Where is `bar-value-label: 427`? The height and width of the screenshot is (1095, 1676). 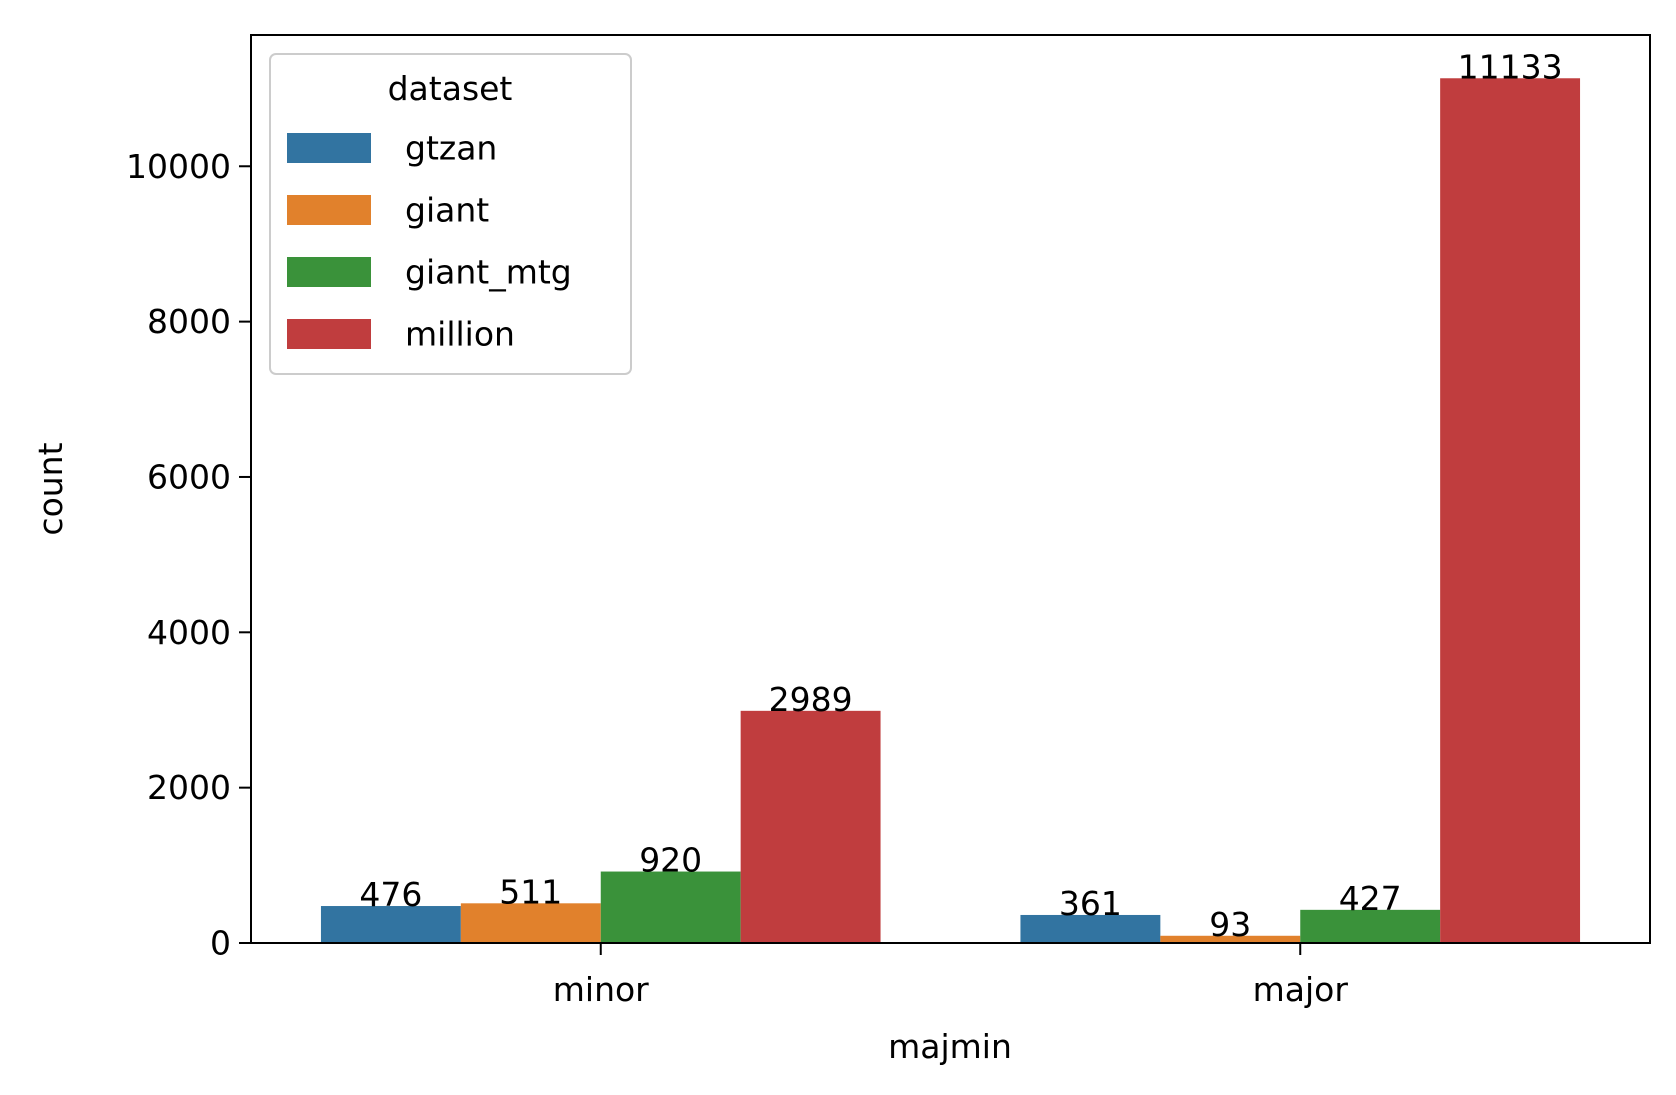
bar-value-label: 427 is located at coordinates (1370, 898).